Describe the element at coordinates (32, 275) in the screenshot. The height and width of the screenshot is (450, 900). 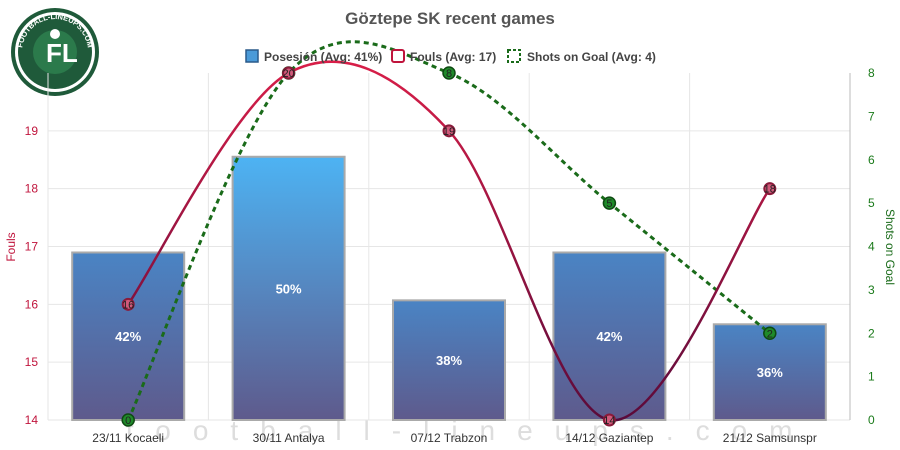
I see `left-axis-ticks: 14 15 16 17 18 19` at that location.